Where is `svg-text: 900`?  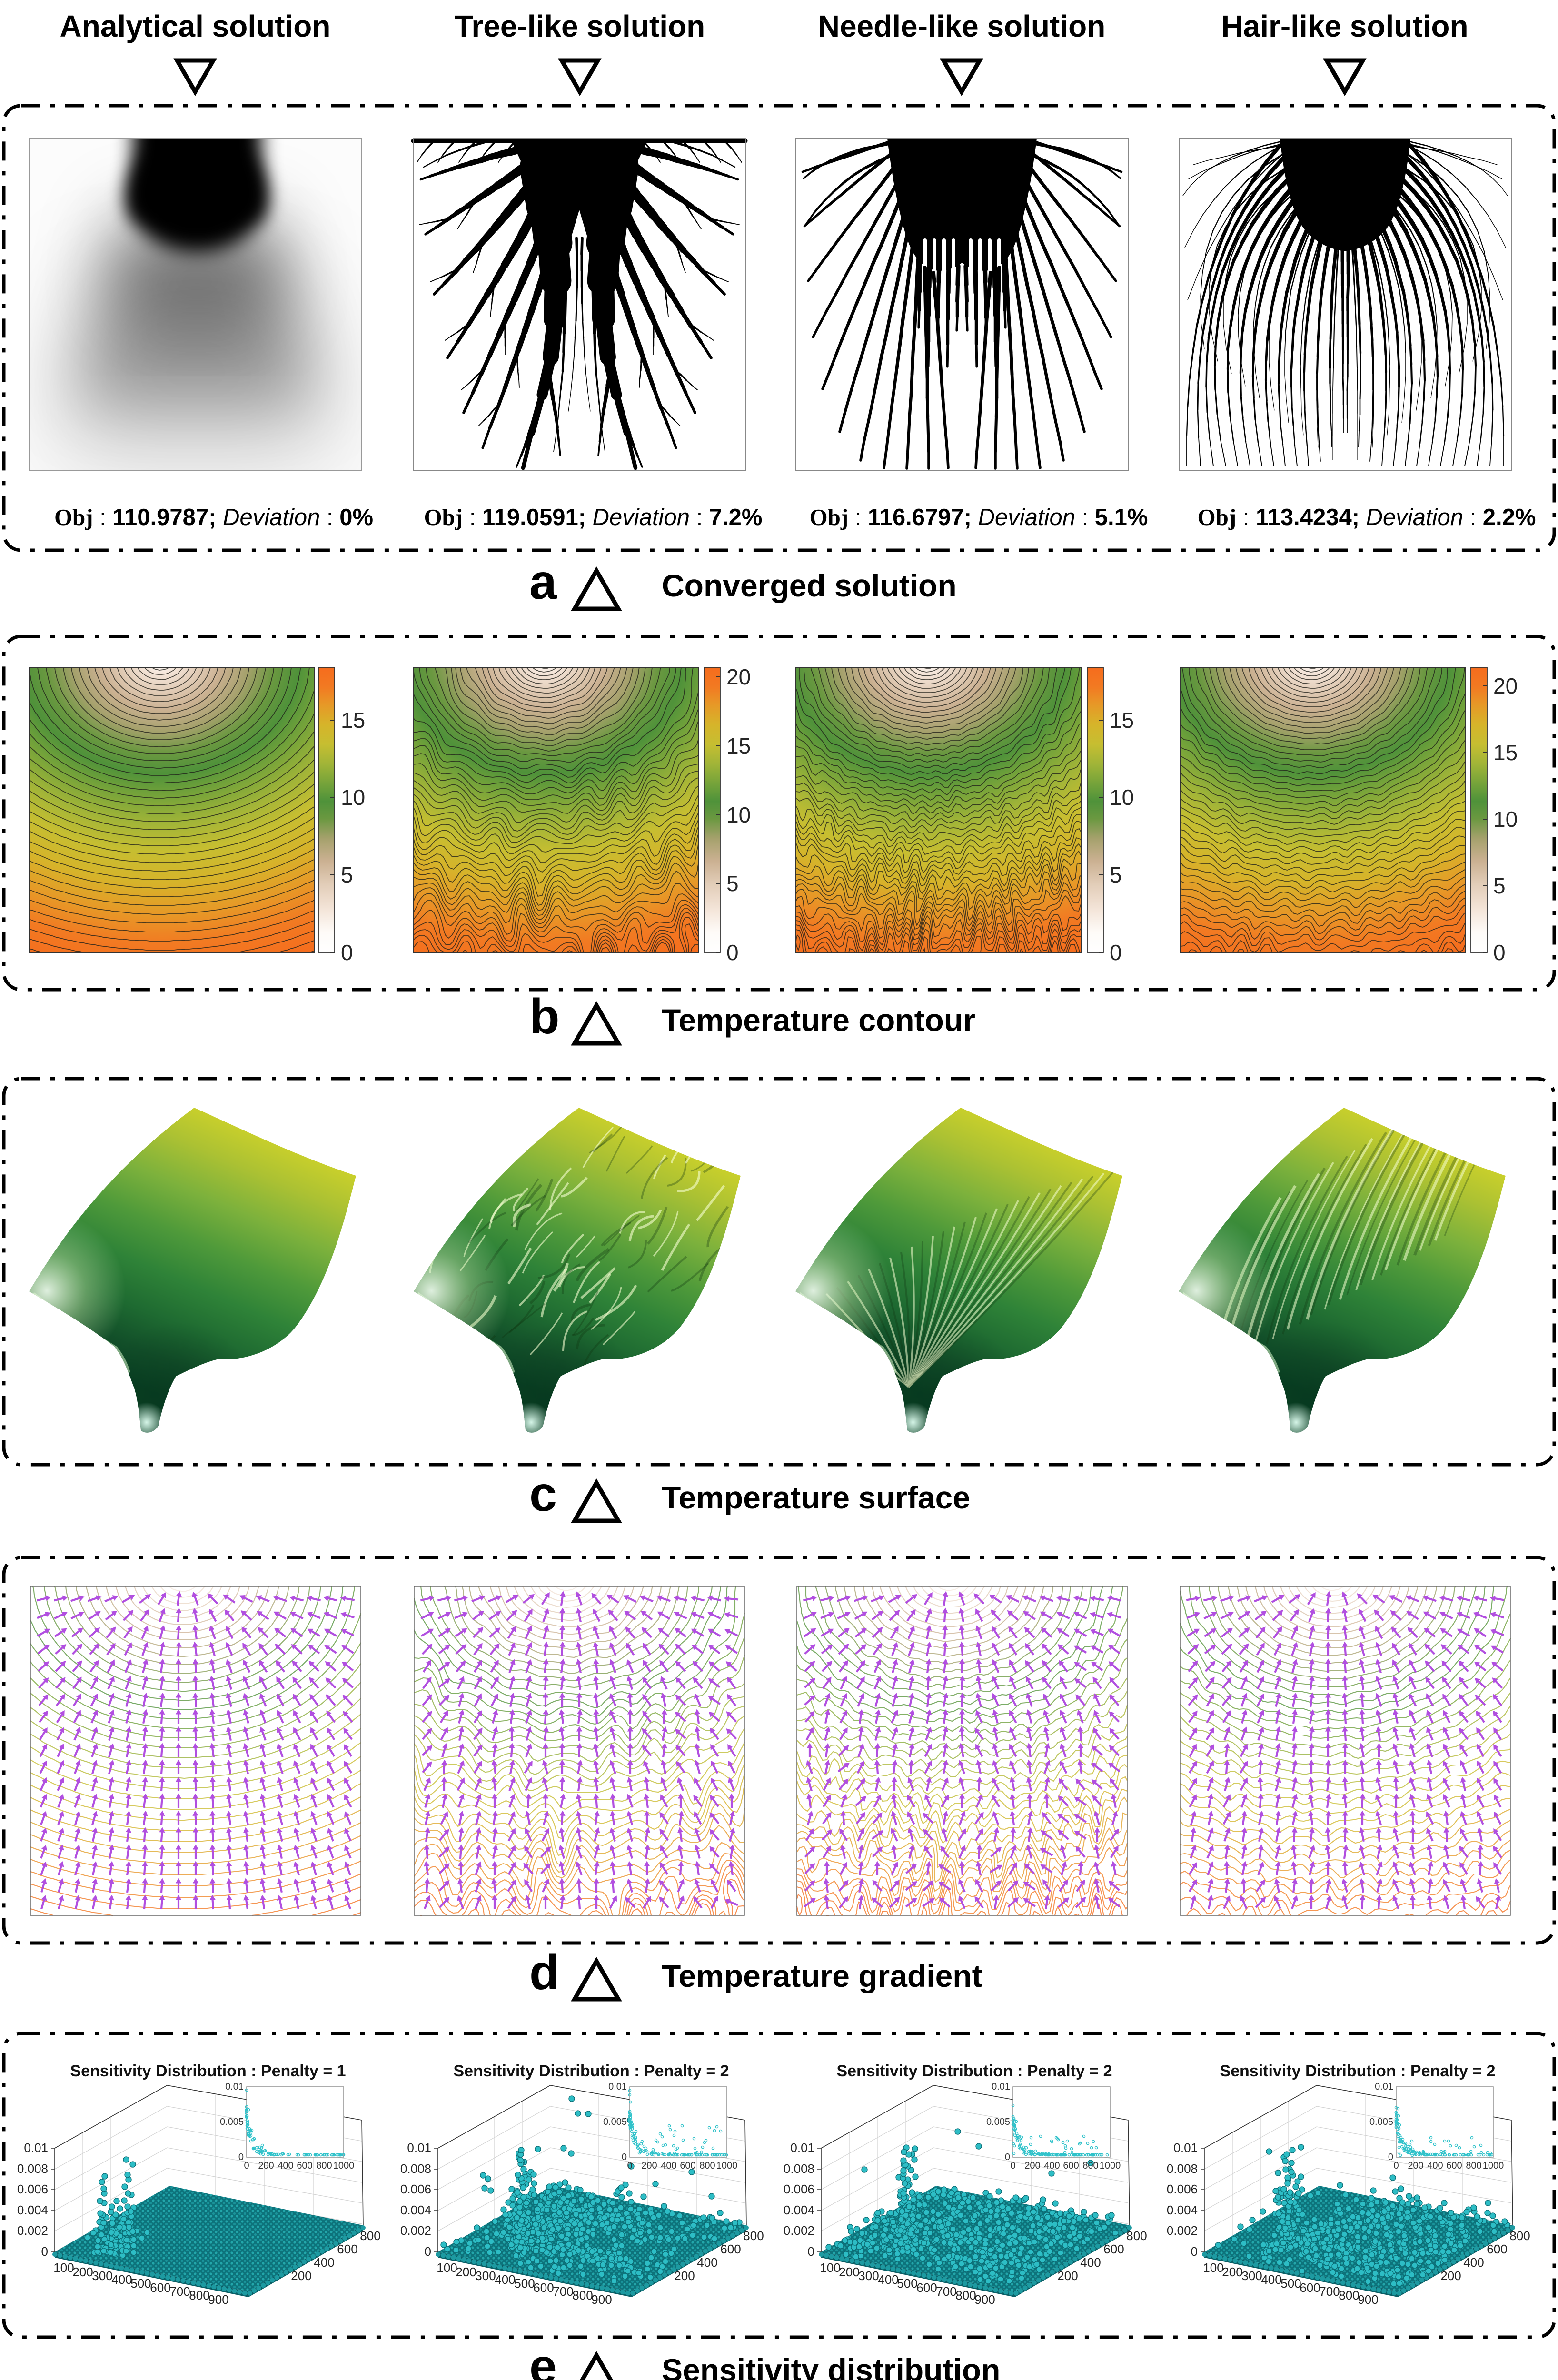
svg-text: 900 is located at coordinates (218, 2299).